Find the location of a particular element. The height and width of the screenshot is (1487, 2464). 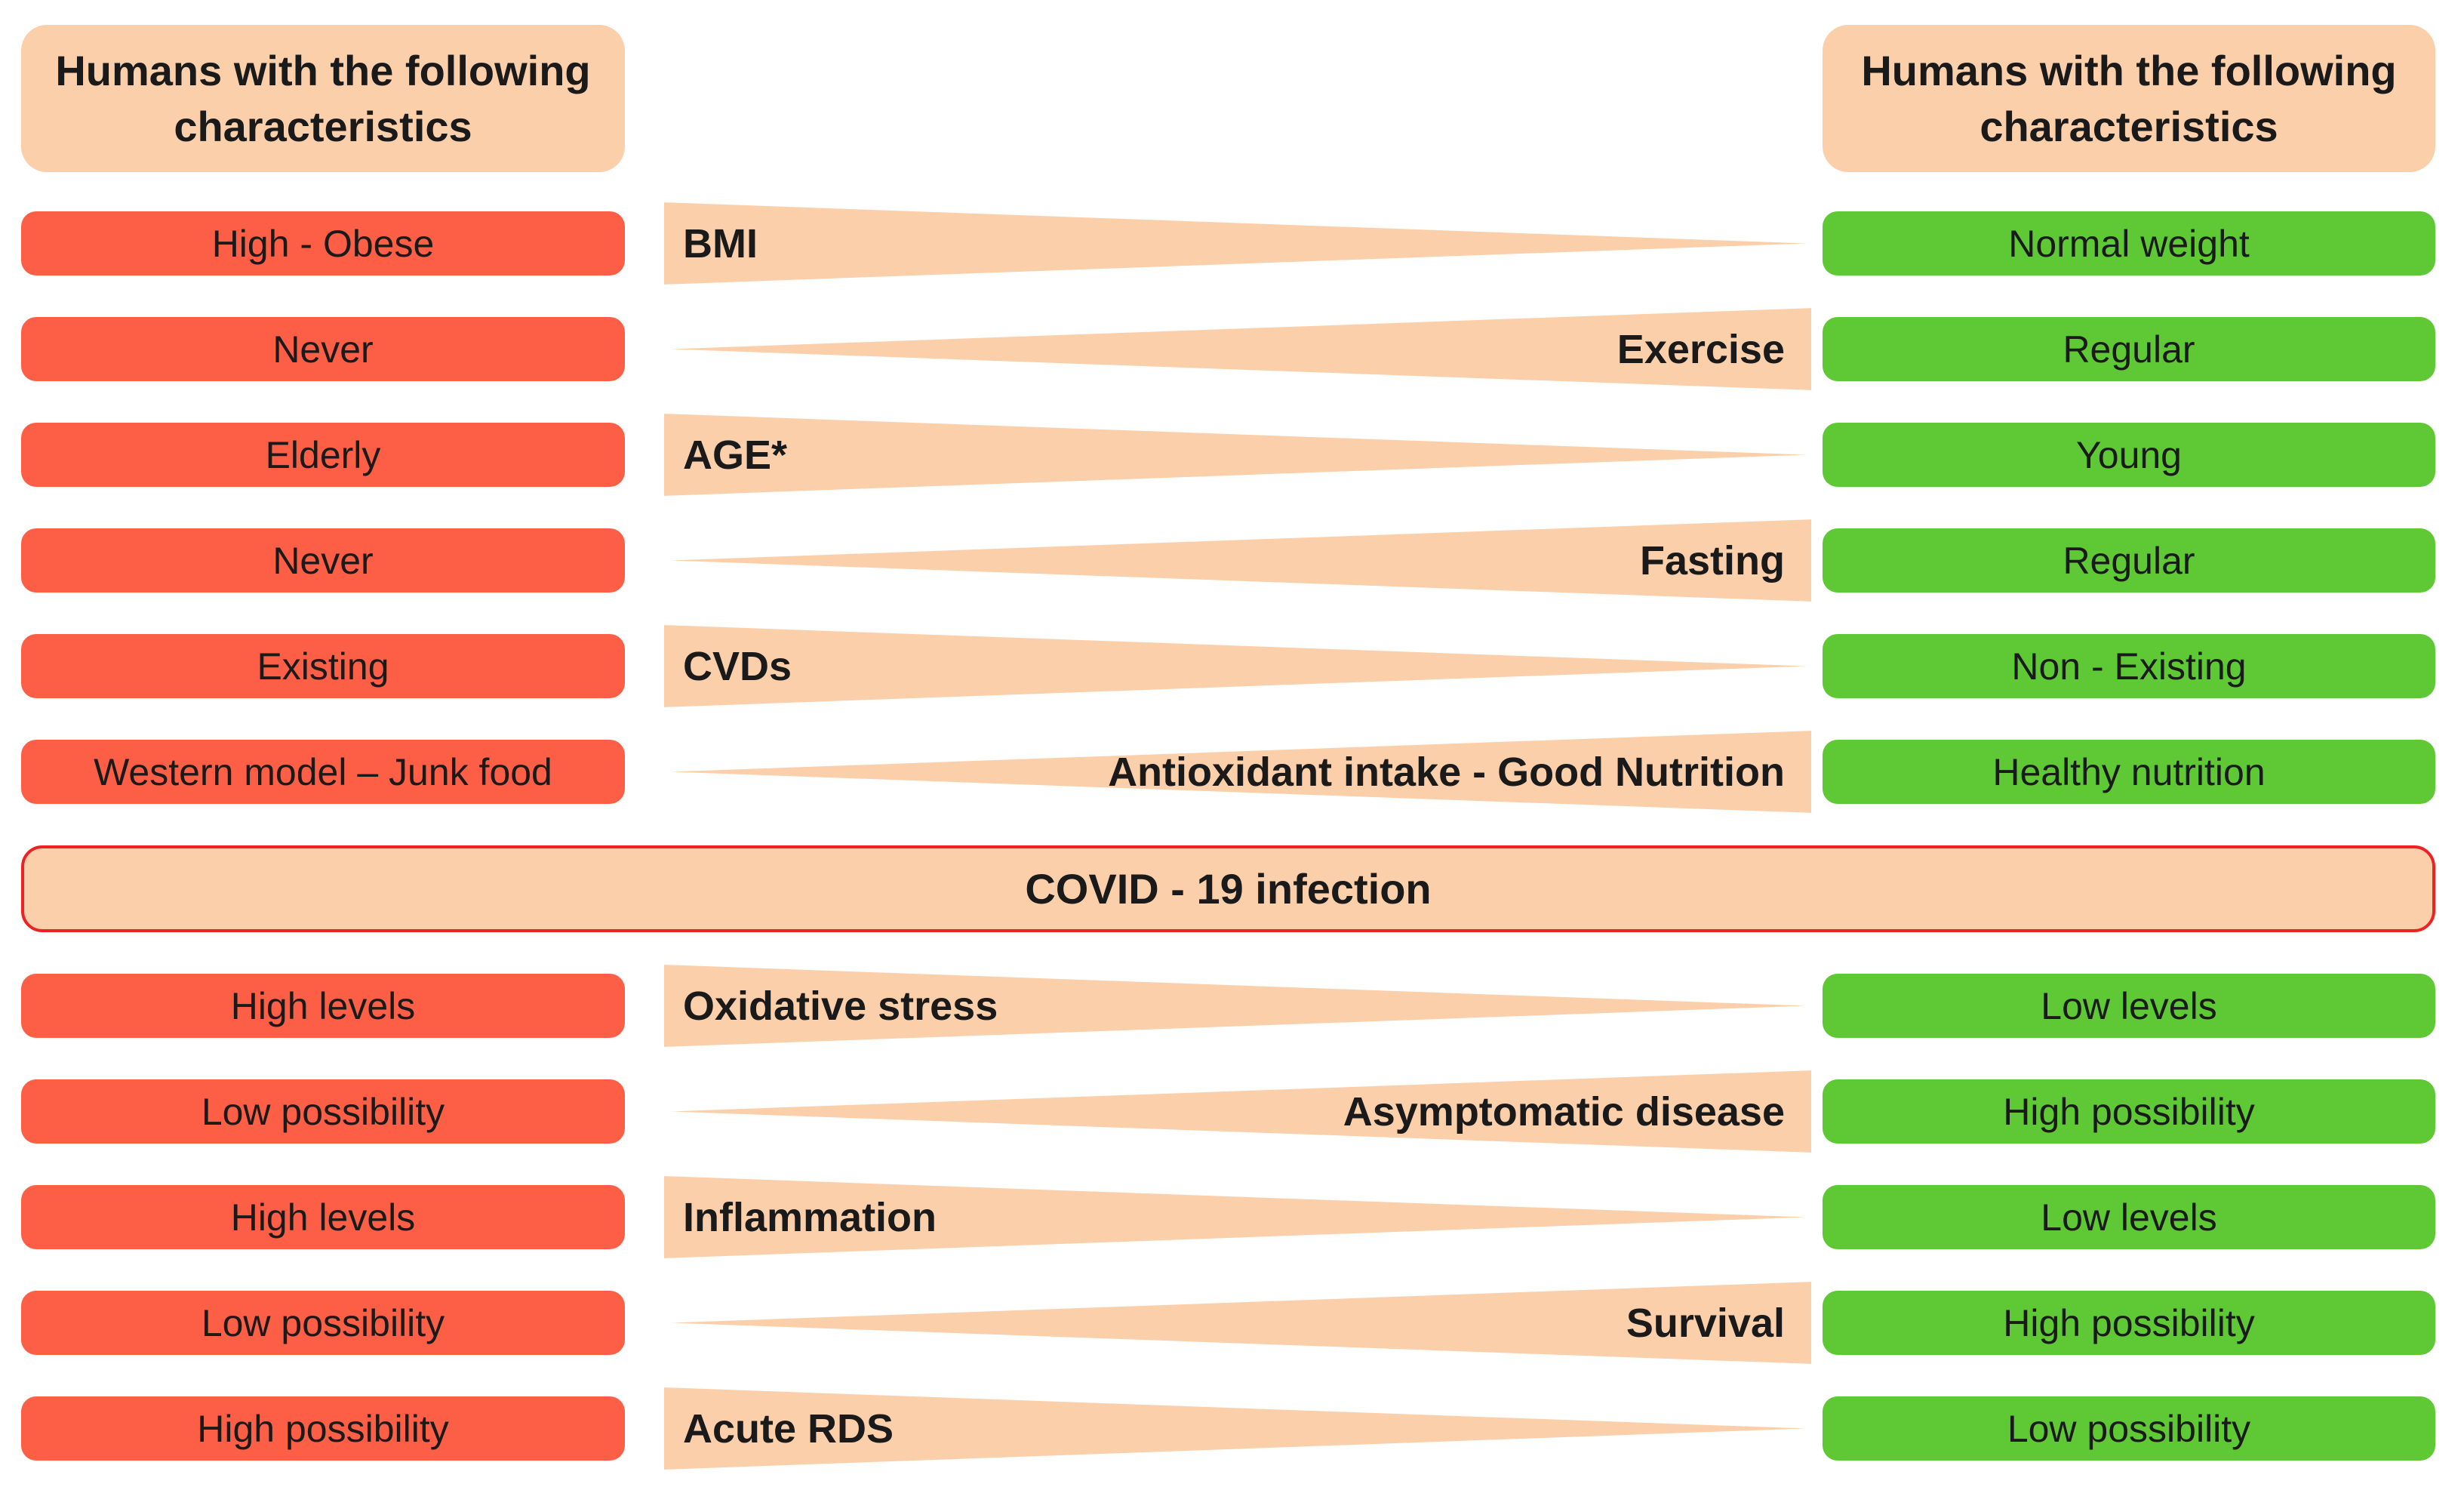

left-characteristic-box: Western model – Junk food is located at coordinates (323, 772).